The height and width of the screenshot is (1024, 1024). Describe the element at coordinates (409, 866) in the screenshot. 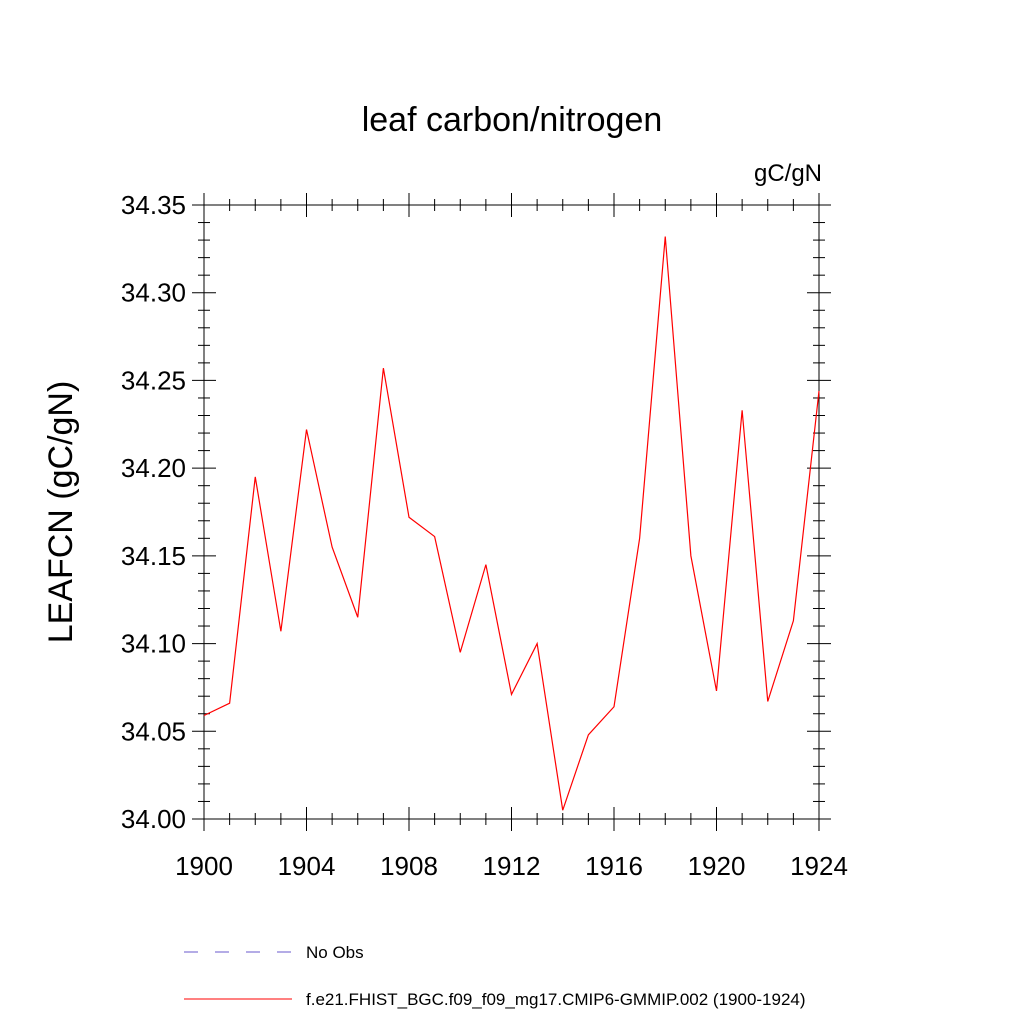

I see `x-tick-label: 1908` at that location.